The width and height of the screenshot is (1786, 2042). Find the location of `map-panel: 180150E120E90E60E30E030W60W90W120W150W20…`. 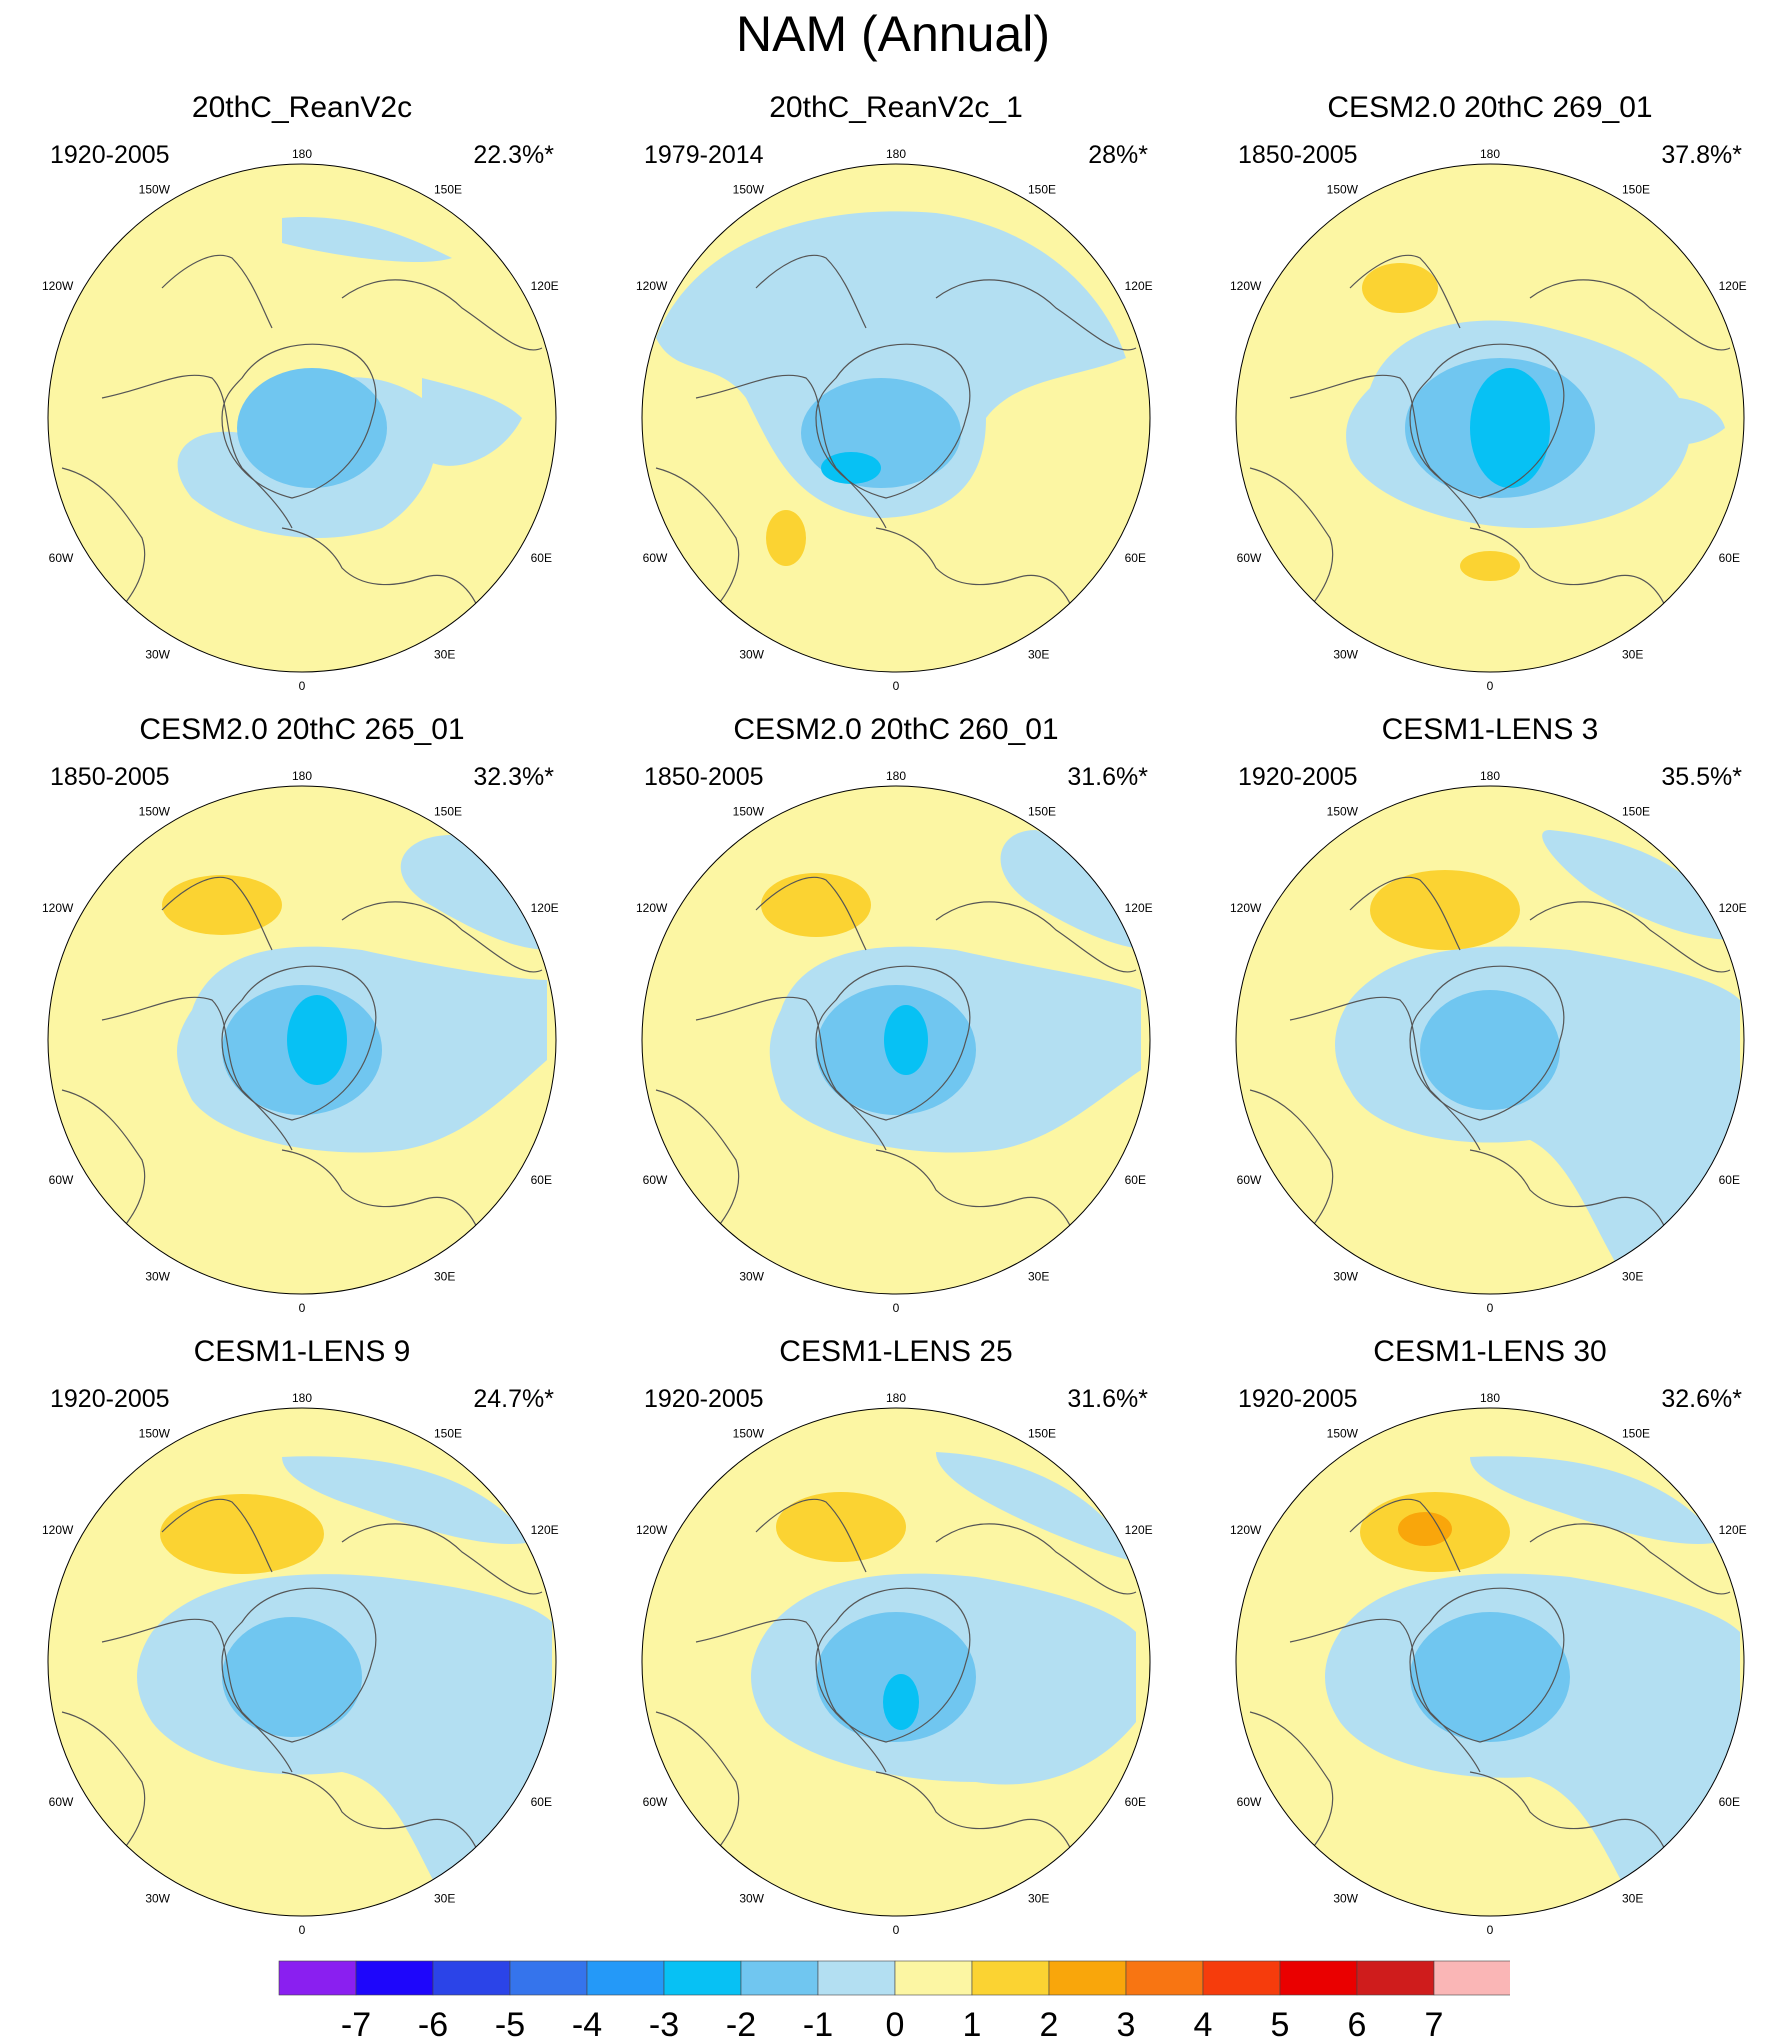

map-panel: 180150E120E90E60E30E030W60W90W120W150W20… is located at coordinates (302, 390).